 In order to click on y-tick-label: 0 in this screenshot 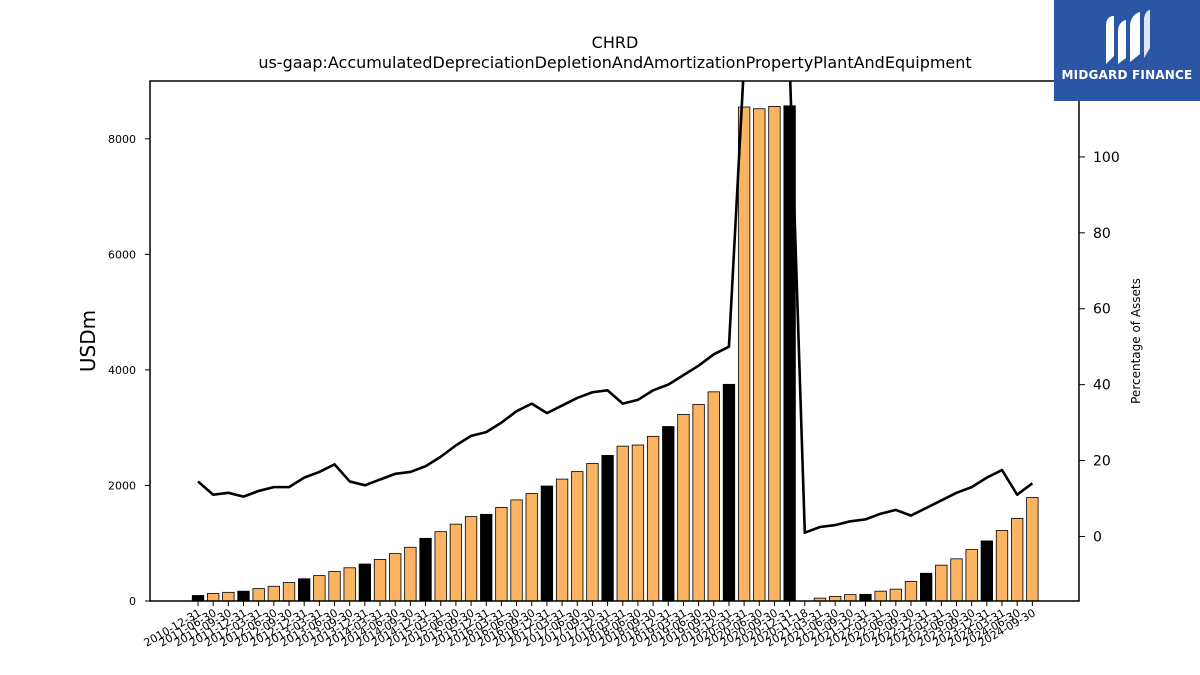, I will do `click(132, 601)`.